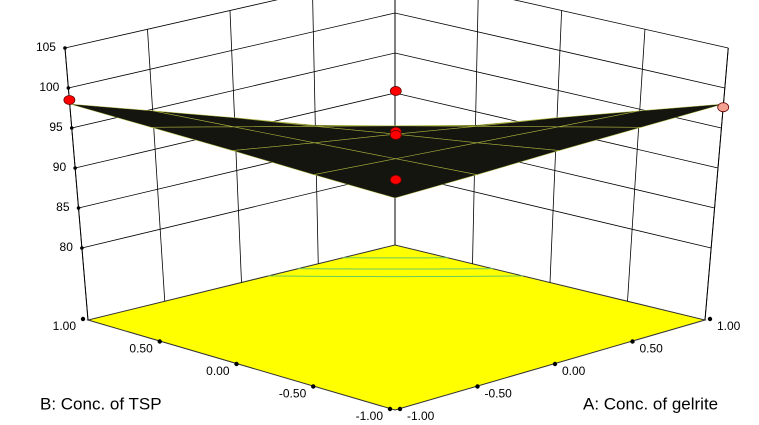 Image resolution: width=759 pixels, height=425 pixels. What do you see at coordinates (65, 326) in the screenshot?
I see `b-tick-label: 1.00` at bounding box center [65, 326].